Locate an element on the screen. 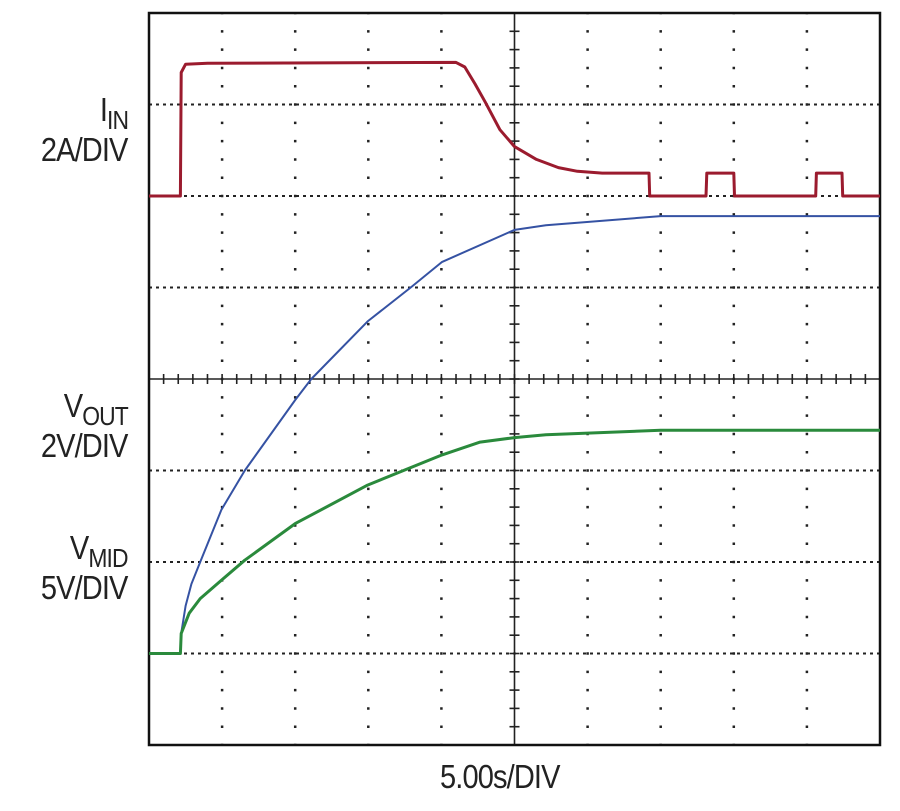 Image resolution: width=900 pixels, height=811 pixels. vout-scale: 2V/DIV is located at coordinates (85, 445).